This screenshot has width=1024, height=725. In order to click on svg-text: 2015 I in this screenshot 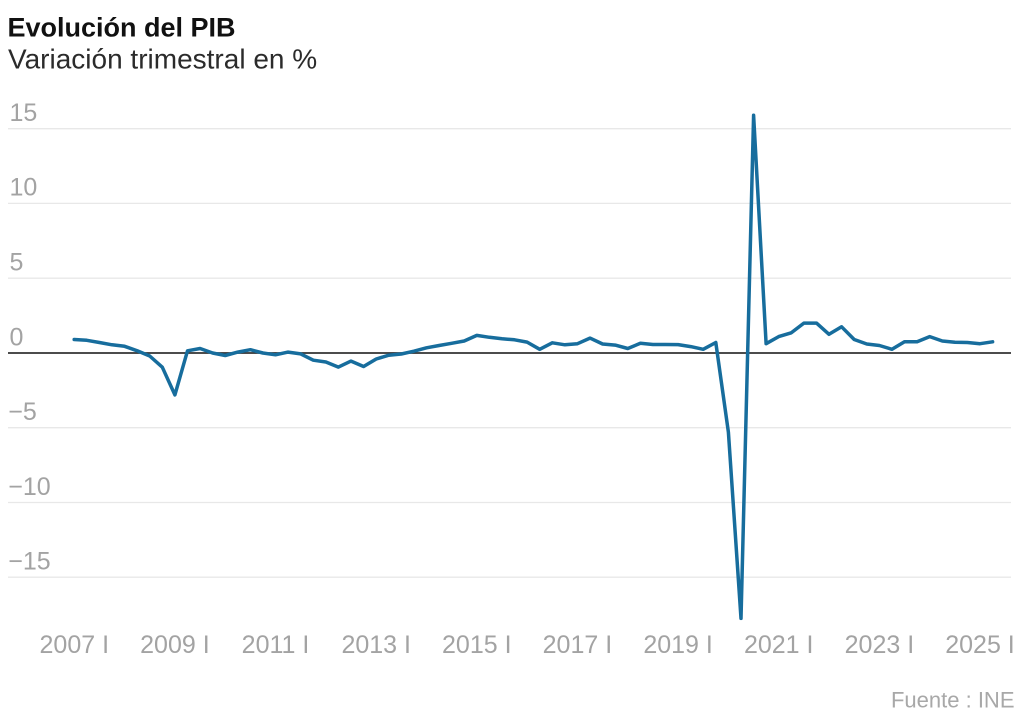, I will do `click(477, 645)`.